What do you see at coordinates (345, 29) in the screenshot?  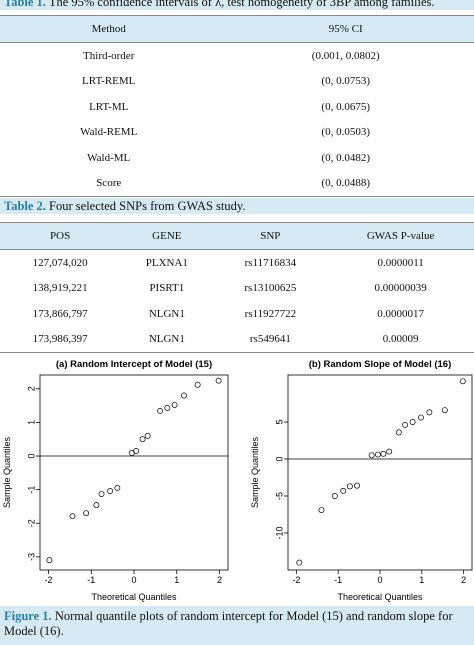 I see `header-cell: 95% CI` at bounding box center [345, 29].